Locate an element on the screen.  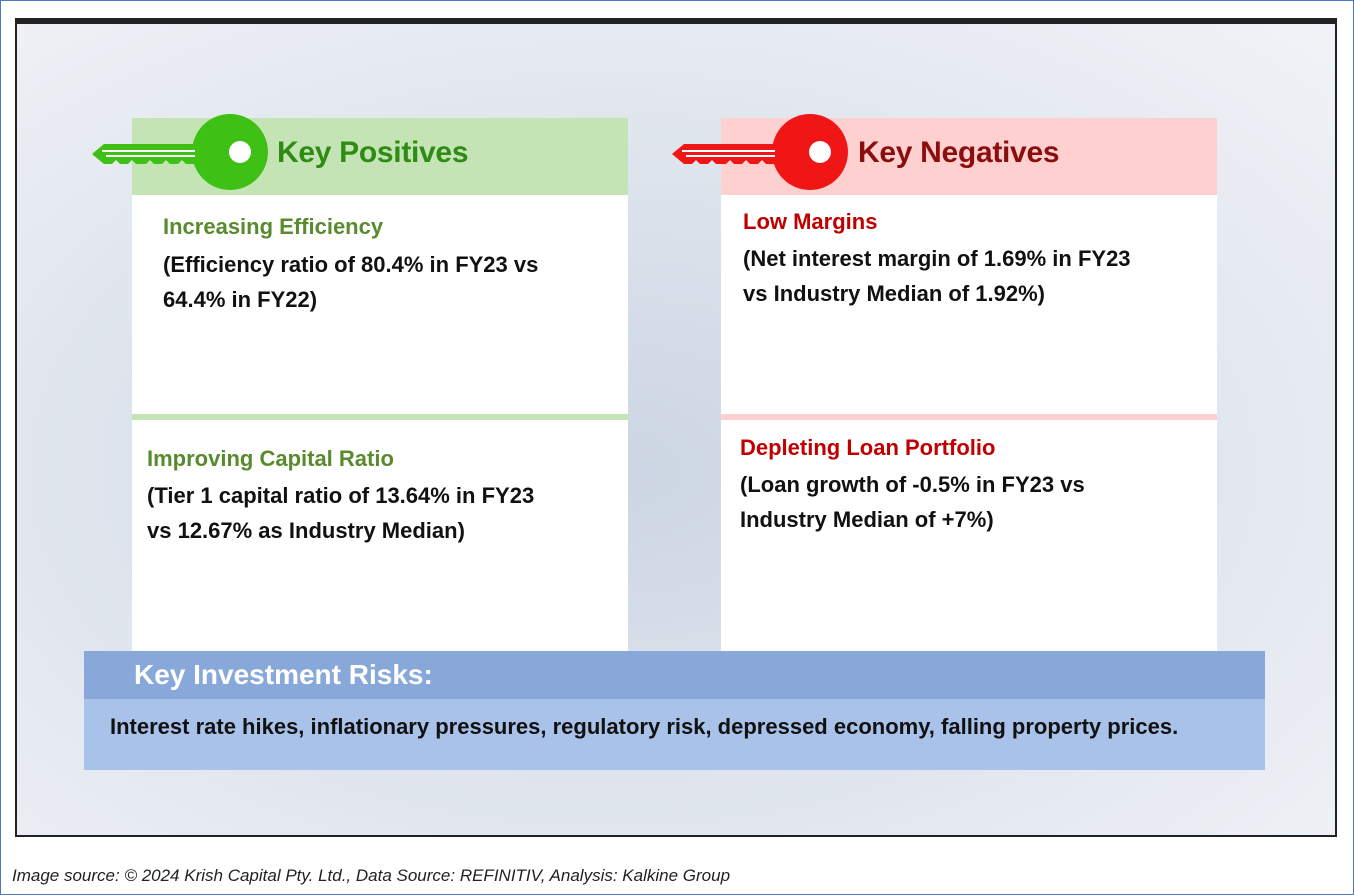
positive-item-1-line-1: (Efficiency ratio of 80.4% in FY23 vs is located at coordinates (351, 264).